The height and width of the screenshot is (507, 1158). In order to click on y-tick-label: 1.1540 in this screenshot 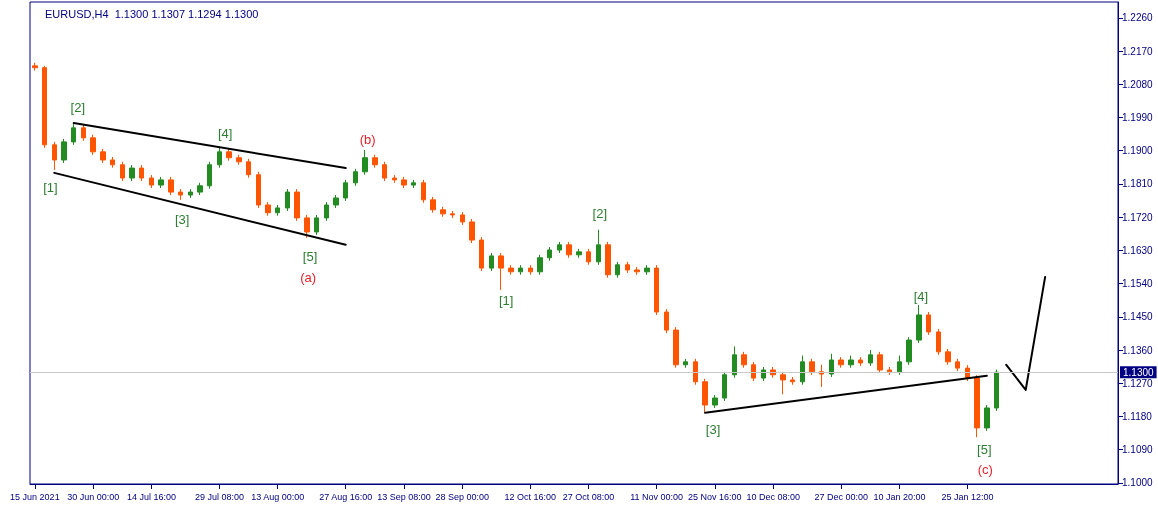, I will do `click(1138, 284)`.